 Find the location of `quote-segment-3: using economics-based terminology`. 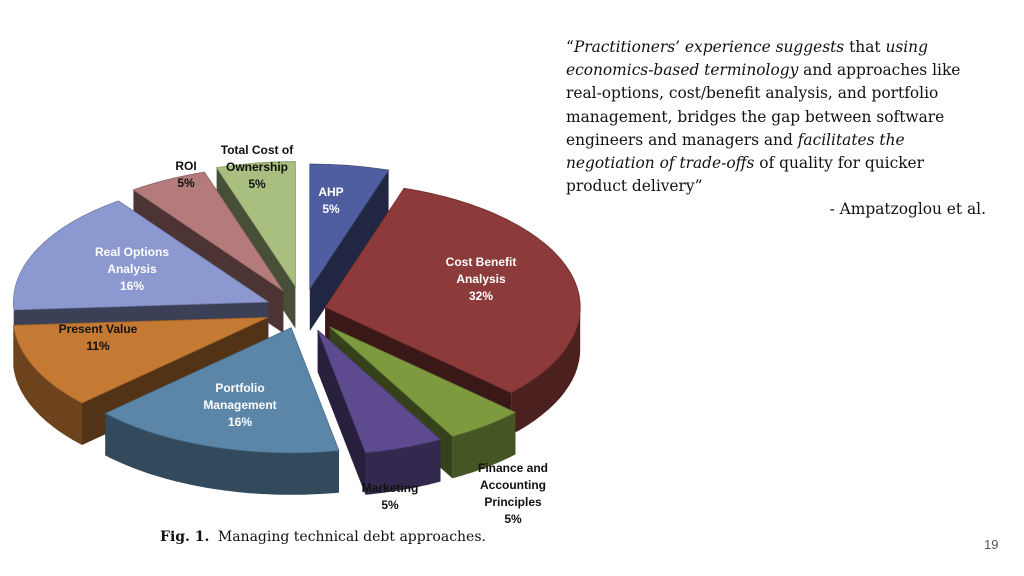

quote-segment-3: using economics-based terminology is located at coordinates (747, 59).